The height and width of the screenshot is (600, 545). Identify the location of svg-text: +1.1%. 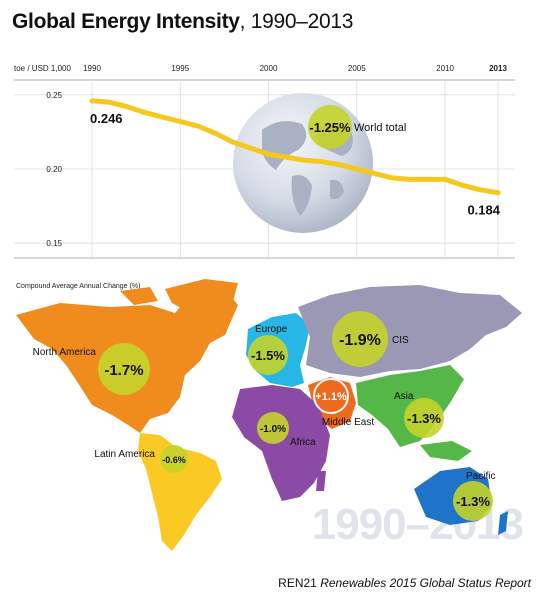
(331, 397).